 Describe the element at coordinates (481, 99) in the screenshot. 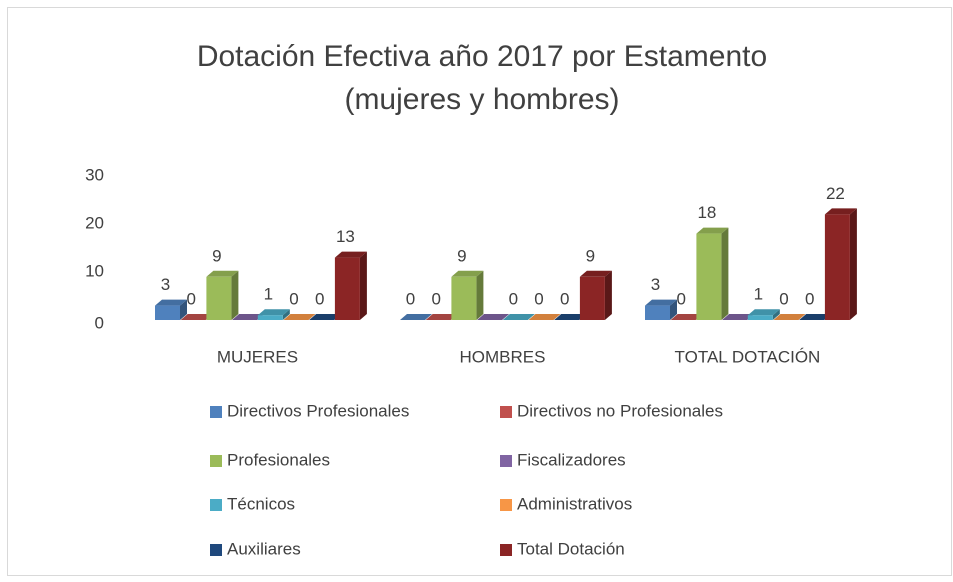

I see `chart-title: (mujeres y hombres)` at that location.